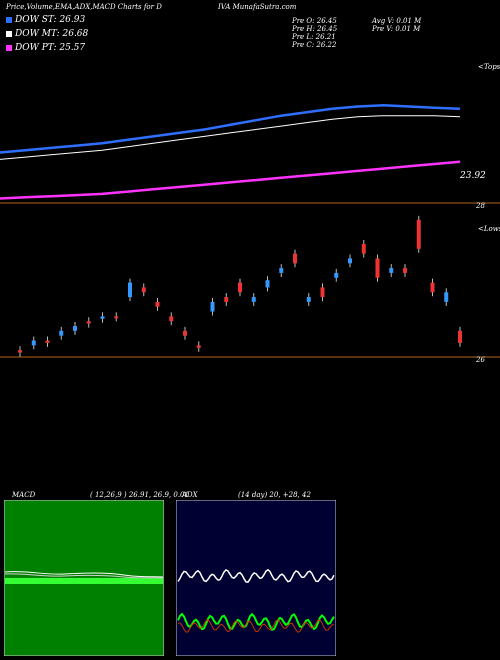  Describe the element at coordinates (314, 21) in the screenshot. I see `pre-open: Pre O: 26.45` at that location.